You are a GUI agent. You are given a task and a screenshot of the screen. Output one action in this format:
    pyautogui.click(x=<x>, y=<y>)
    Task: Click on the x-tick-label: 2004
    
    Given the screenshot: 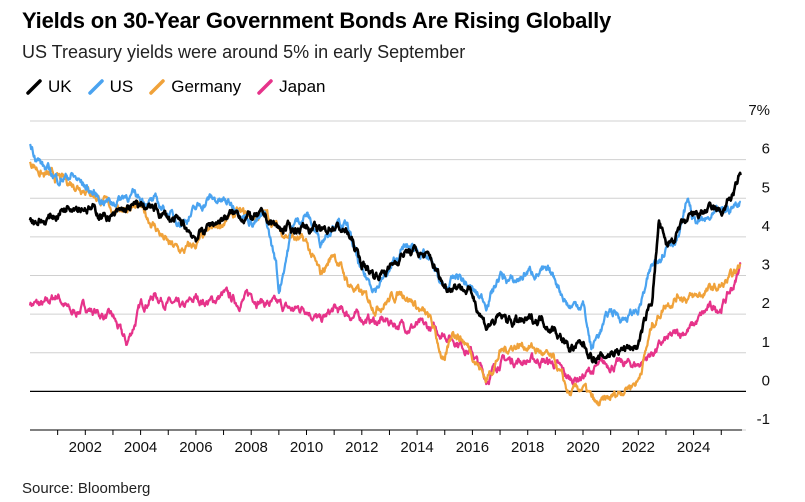 What is the action you would take?
    pyautogui.click(x=140, y=447)
    